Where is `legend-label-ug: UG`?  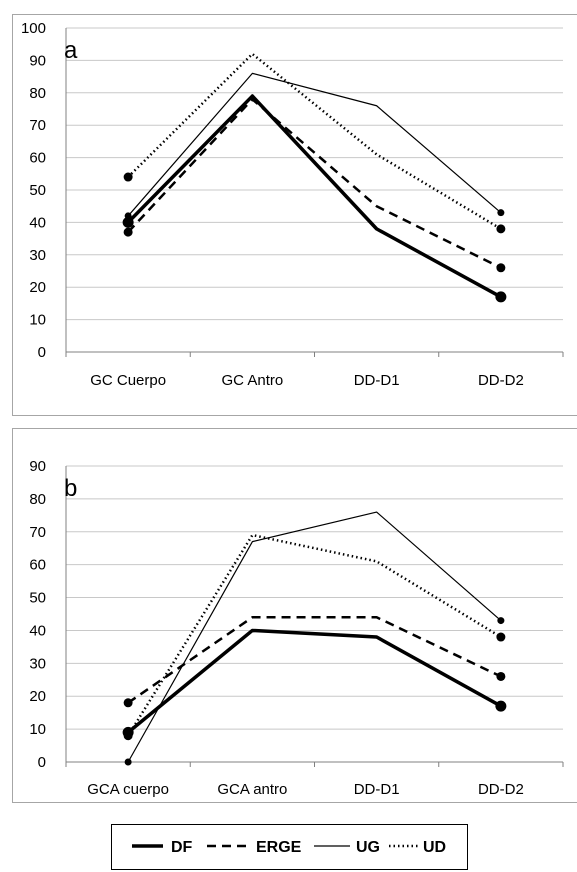 legend-label-ug: UG is located at coordinates (368, 847).